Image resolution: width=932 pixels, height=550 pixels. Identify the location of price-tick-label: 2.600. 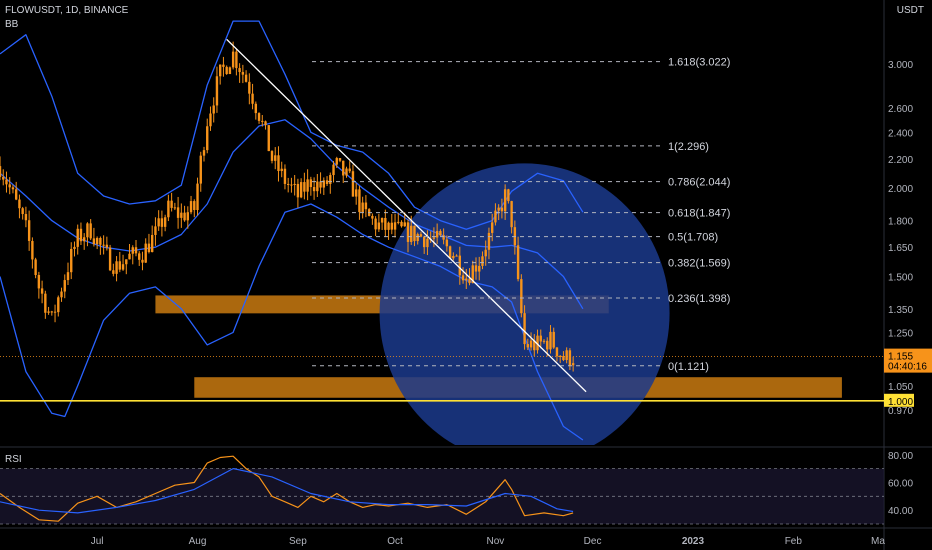
(900, 109).